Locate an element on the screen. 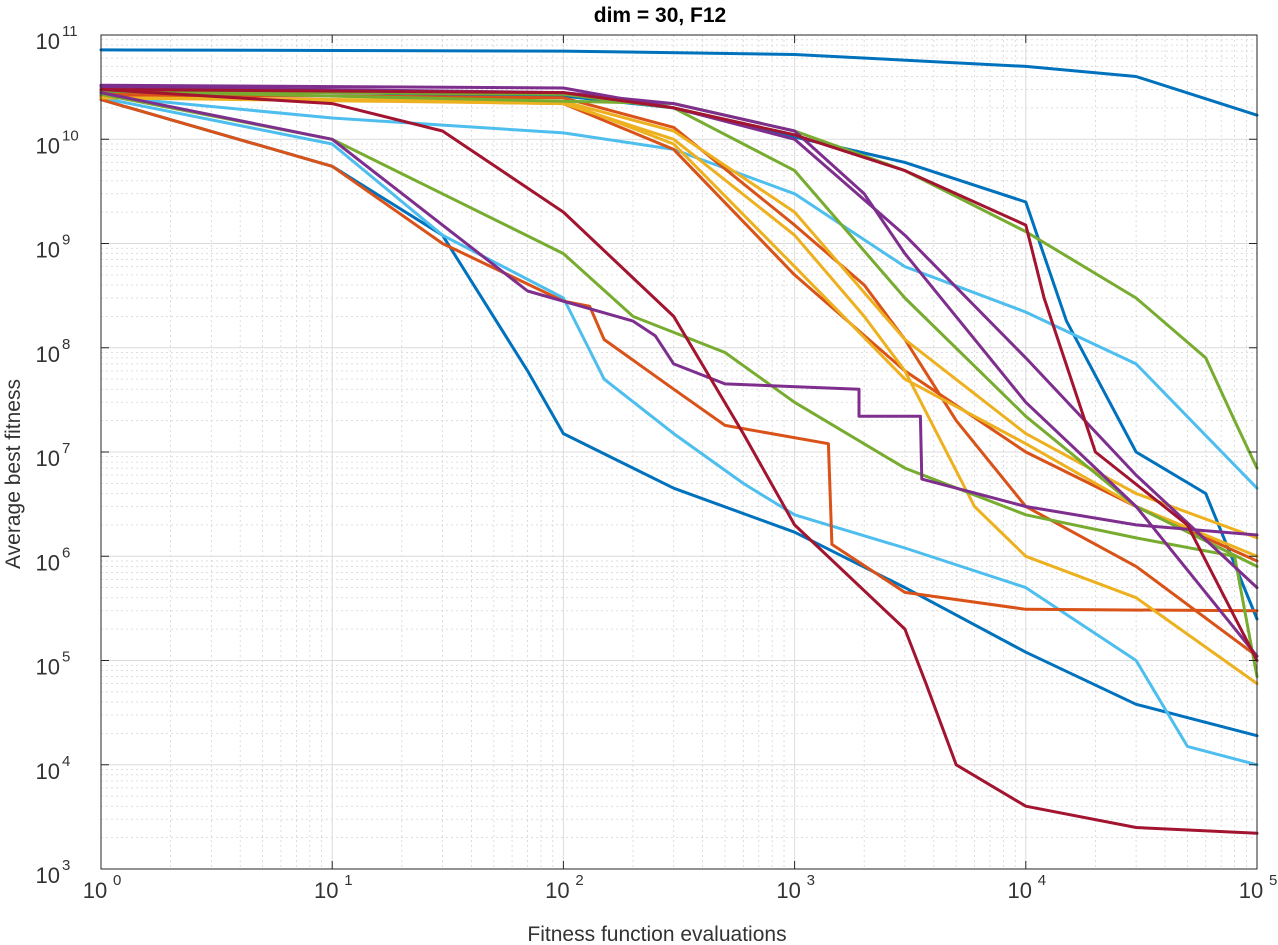 The width and height of the screenshot is (1278, 945). series-line-blue-top is located at coordinates (679, 82).